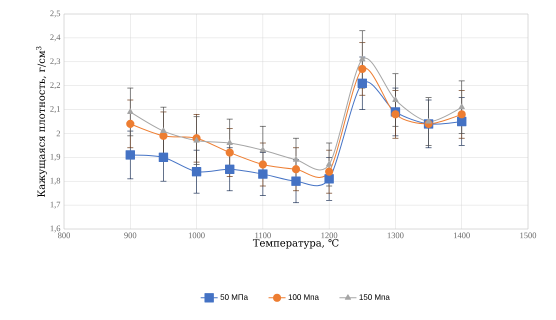 This screenshot has height=320, width=556. I want to click on y-tick-label: 1,9, so click(55, 157).